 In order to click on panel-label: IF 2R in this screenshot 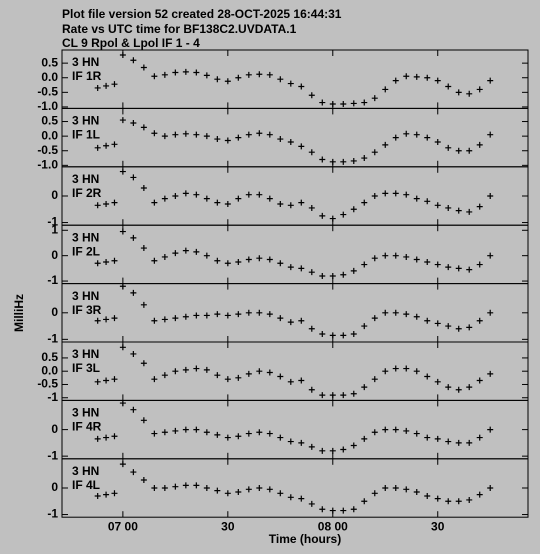, I will do `click(87, 193)`.